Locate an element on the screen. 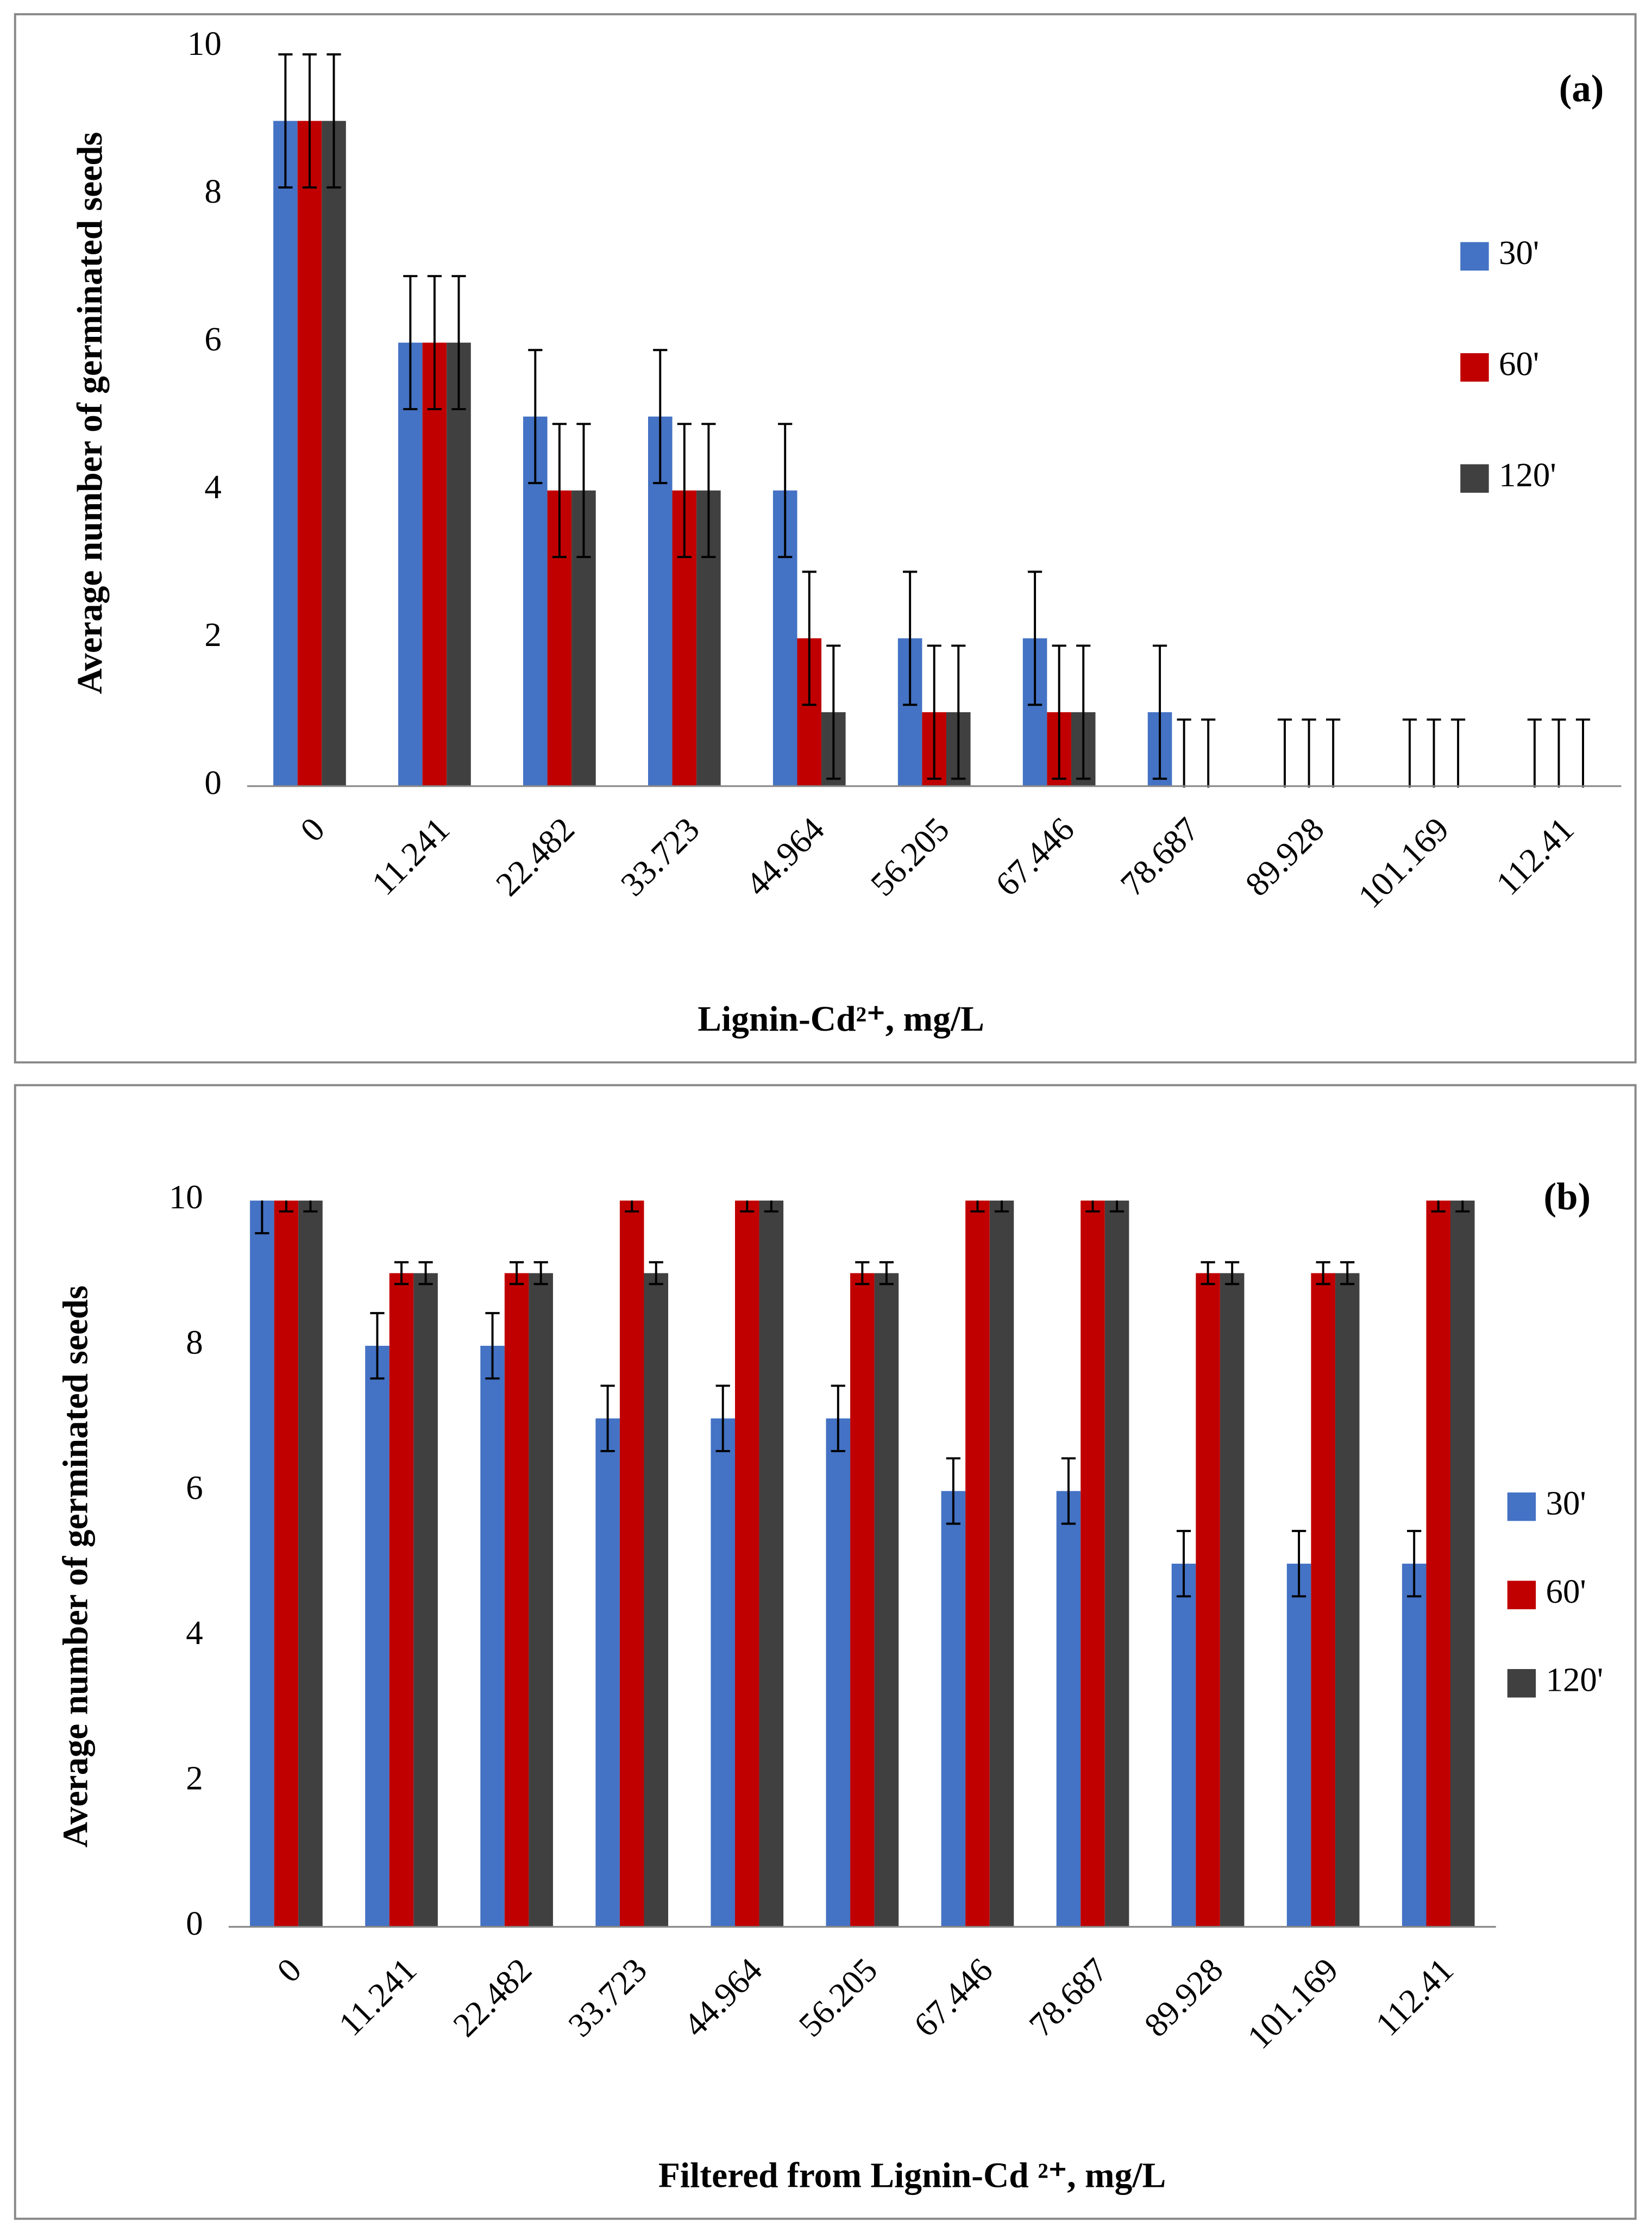 The width and height of the screenshot is (1652, 2233). x-tick-label: 33.723 is located at coordinates (607, 1997).